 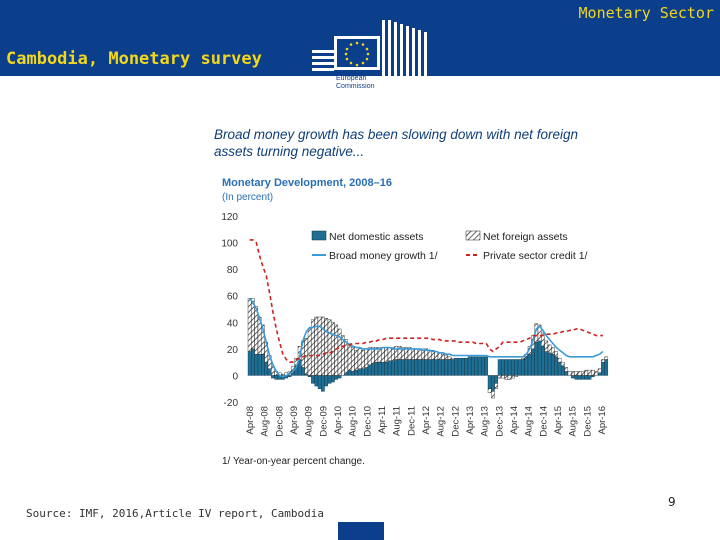 I want to click on x-tick-label: Aug-08, so click(x=265, y=421).